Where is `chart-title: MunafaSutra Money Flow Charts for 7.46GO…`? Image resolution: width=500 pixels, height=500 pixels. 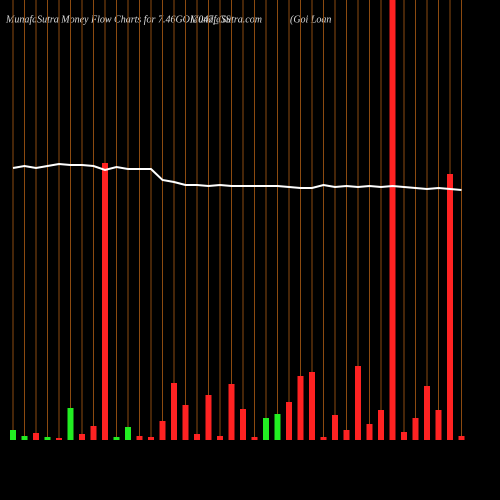 chart-title: MunafaSutra Money Flow Charts for 7.46GO… is located at coordinates (117, 19).